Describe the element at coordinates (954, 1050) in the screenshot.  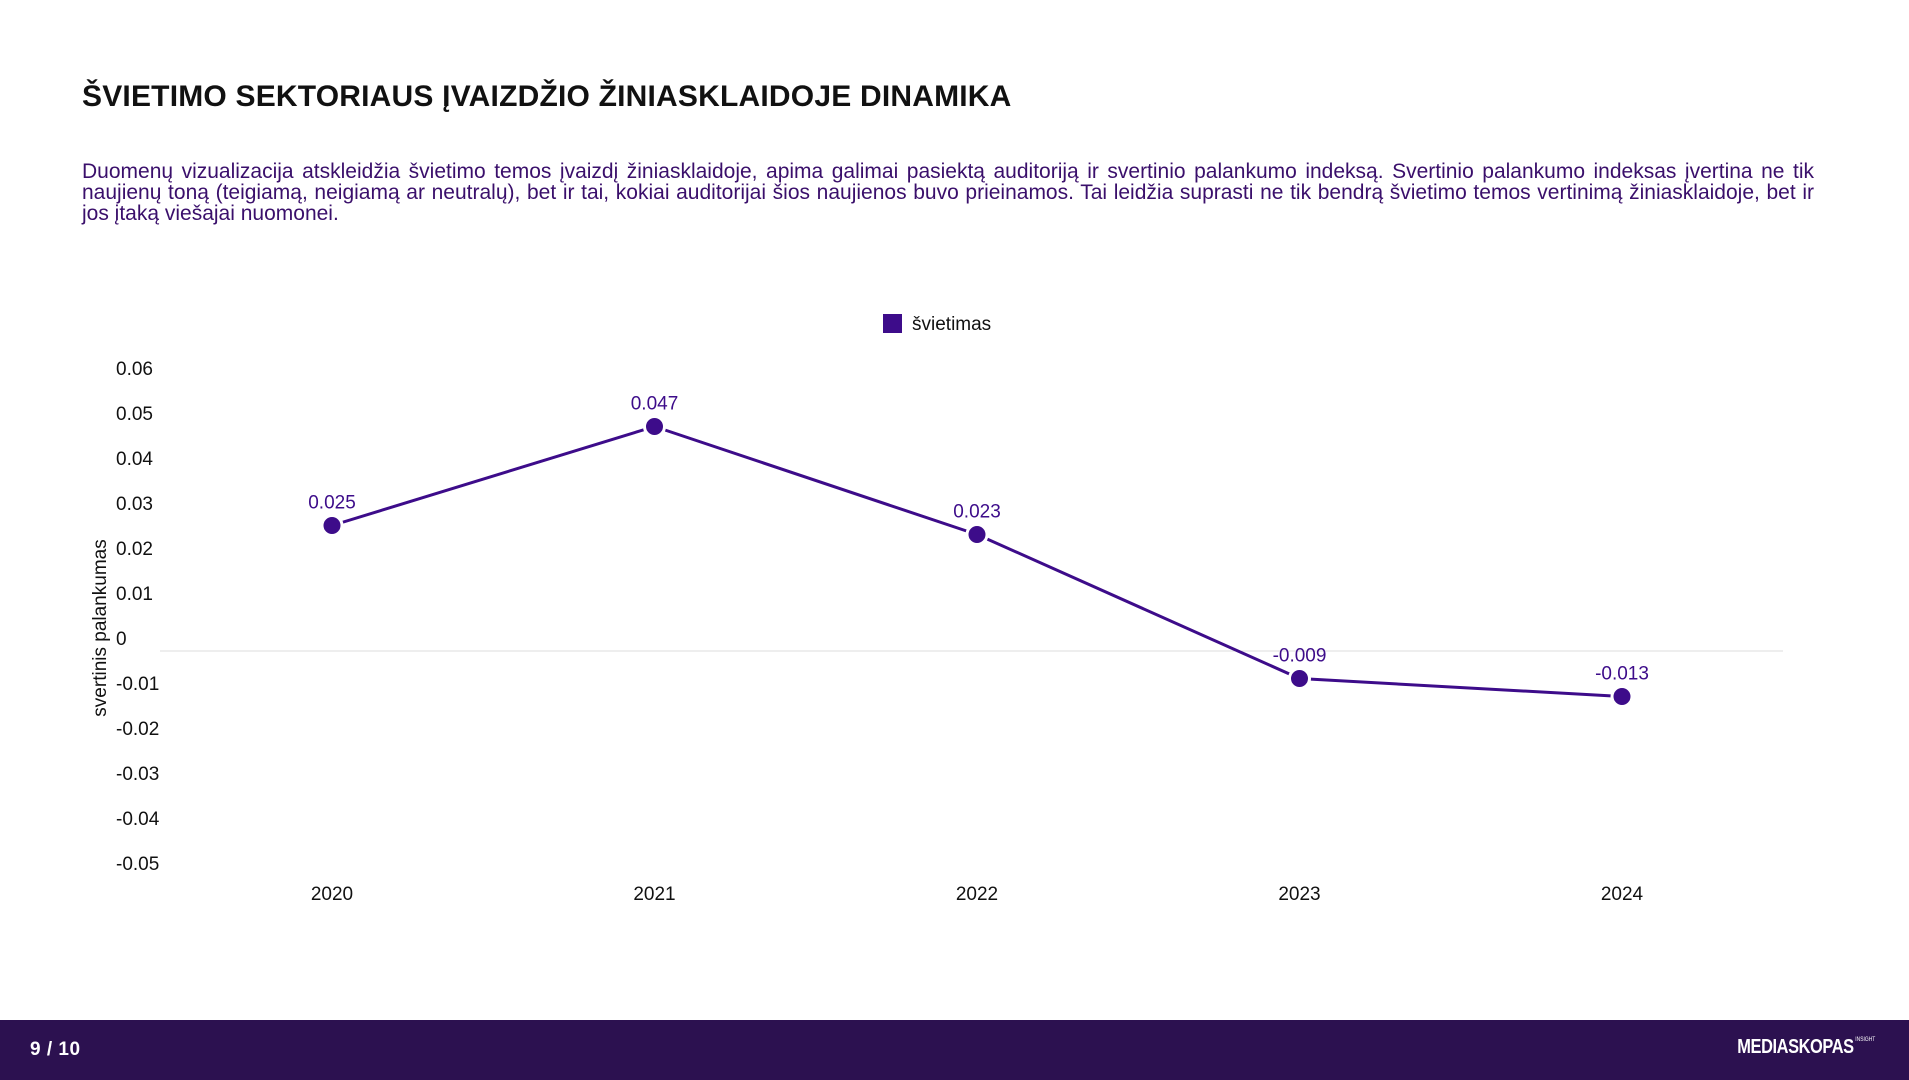
I see `footer-bar` at that location.